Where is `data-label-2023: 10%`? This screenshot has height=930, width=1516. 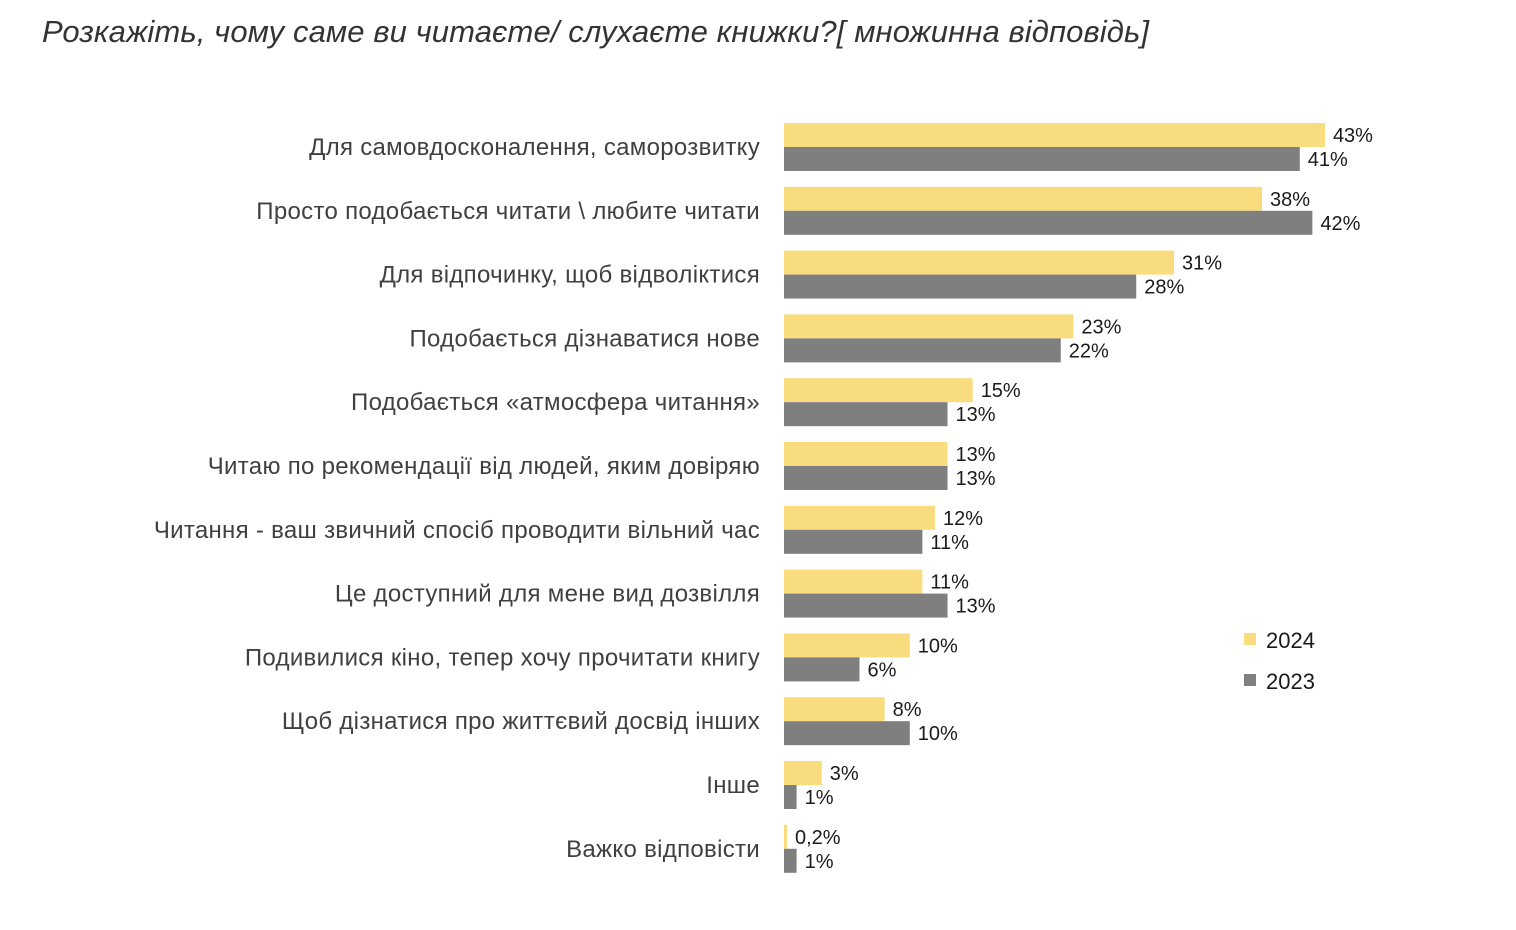 data-label-2023: 10% is located at coordinates (938, 734).